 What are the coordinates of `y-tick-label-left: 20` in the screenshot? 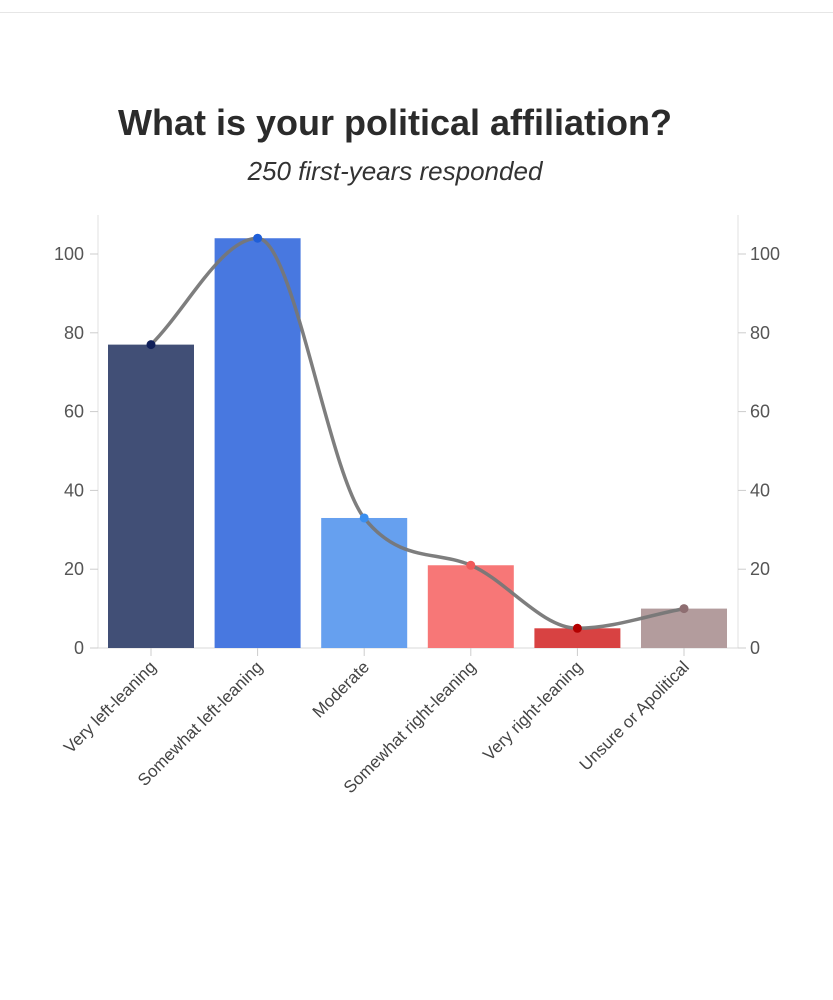 It's located at (74, 569).